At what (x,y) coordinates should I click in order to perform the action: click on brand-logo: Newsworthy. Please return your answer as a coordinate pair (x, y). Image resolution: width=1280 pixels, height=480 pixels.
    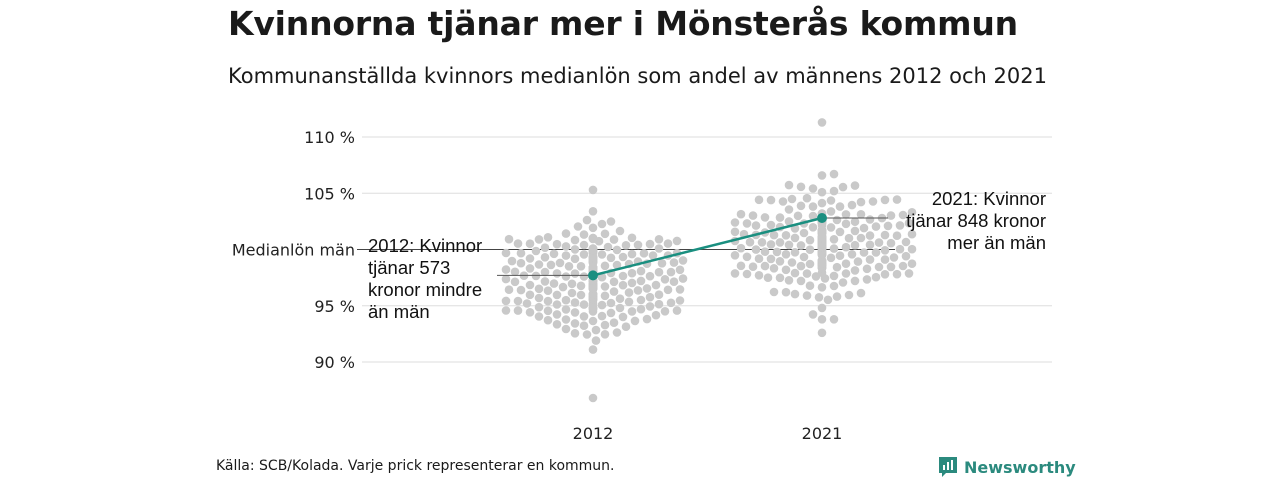
    Looking at the image, I should click on (1007, 467).